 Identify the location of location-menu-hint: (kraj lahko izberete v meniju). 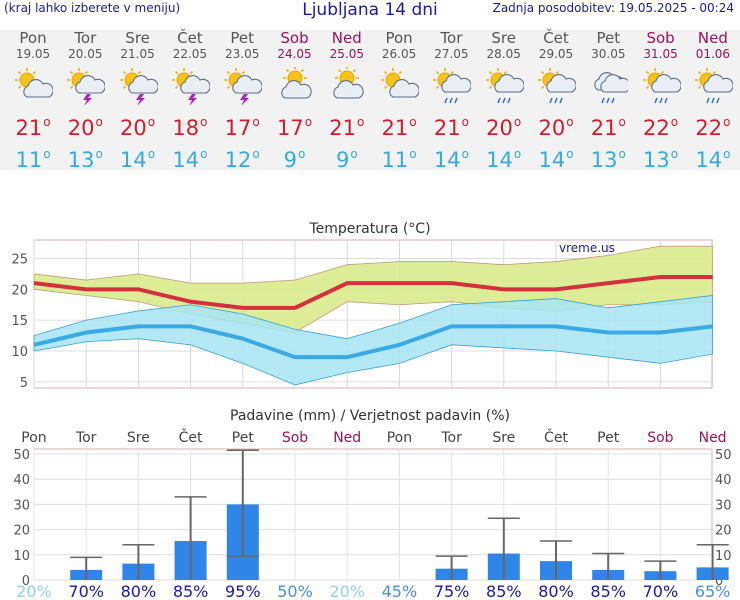
(92, 8).